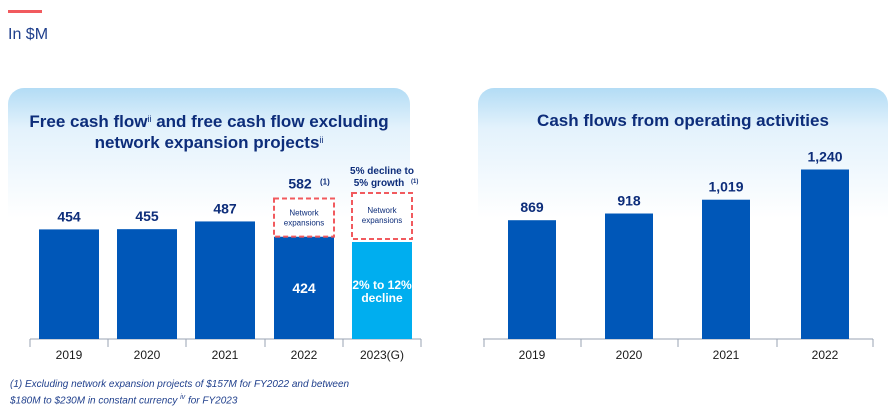 Image resolution: width=895 pixels, height=416 pixels. Describe the element at coordinates (69, 355) in the screenshot. I see `fcf-x-tick-2019: 2019` at that location.